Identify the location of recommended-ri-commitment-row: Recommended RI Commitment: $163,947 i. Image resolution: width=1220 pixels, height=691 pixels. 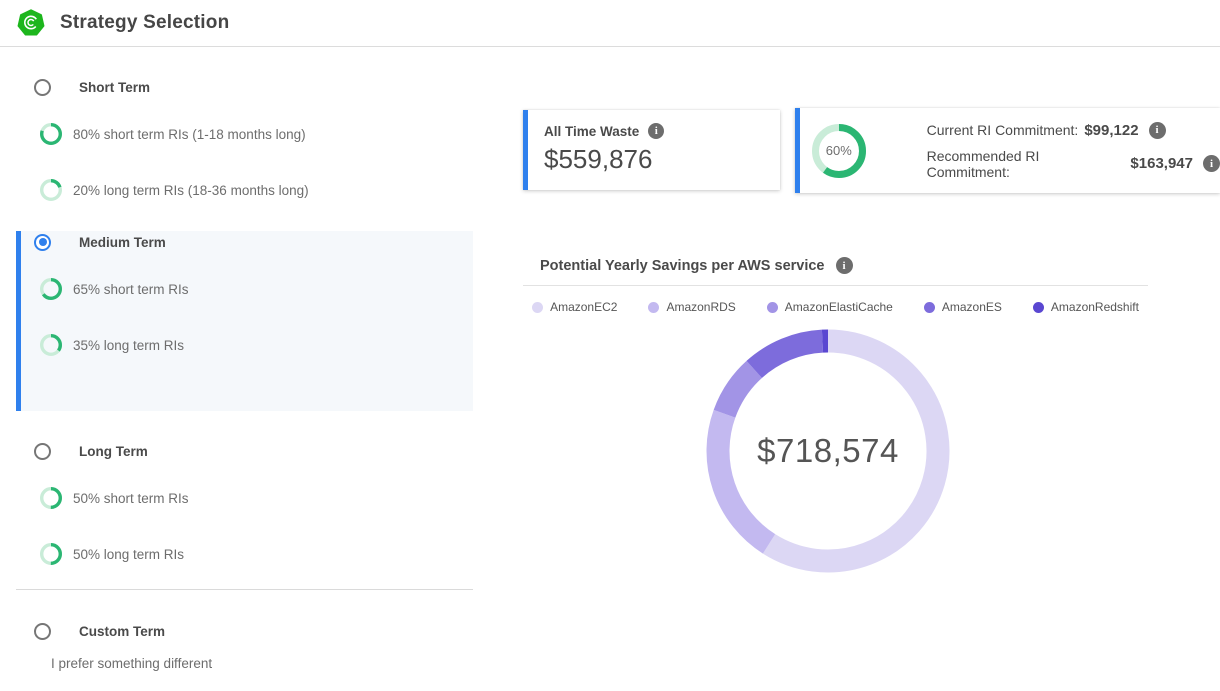
(1073, 164).